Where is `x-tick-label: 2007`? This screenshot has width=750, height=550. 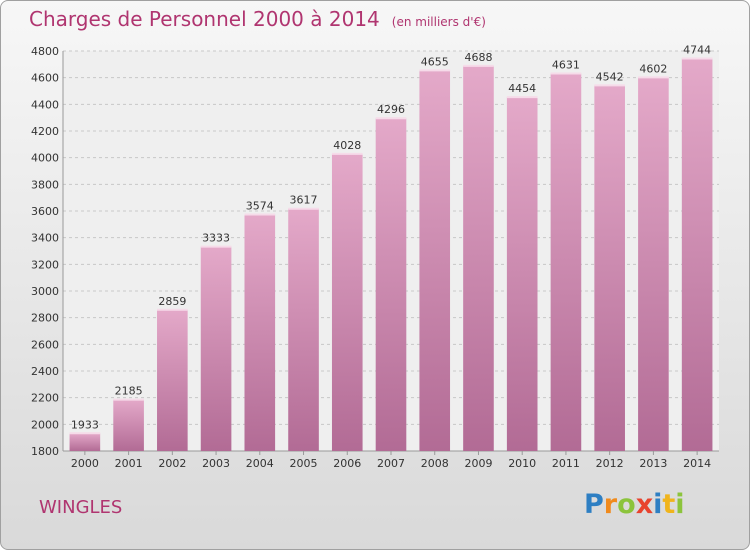
x-tick-label: 2007 is located at coordinates (391, 463).